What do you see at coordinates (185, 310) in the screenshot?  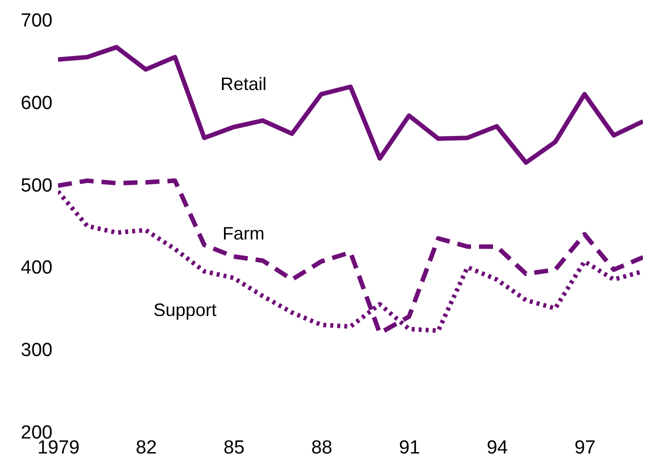 I see `series-label: Support` at bounding box center [185, 310].